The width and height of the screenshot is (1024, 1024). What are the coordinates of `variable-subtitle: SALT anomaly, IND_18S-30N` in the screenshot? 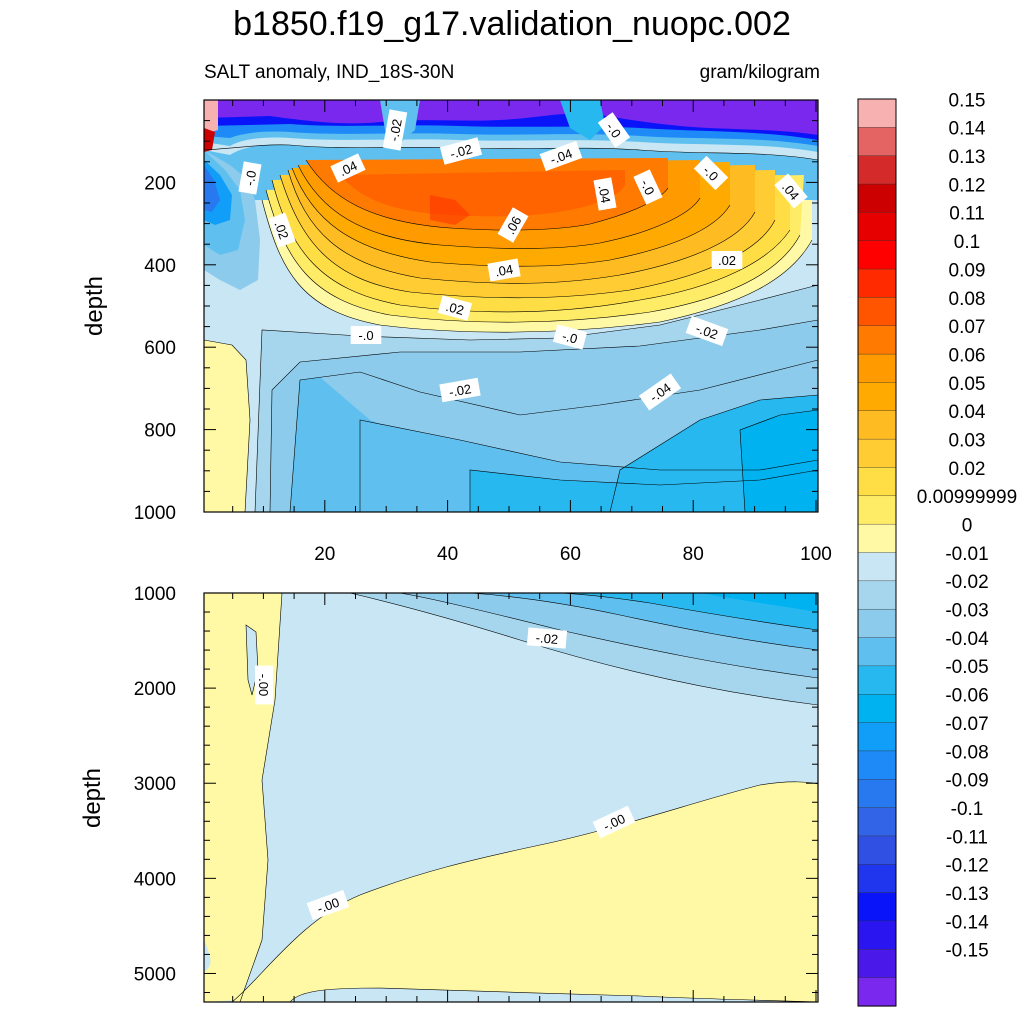 It's located at (329, 72).